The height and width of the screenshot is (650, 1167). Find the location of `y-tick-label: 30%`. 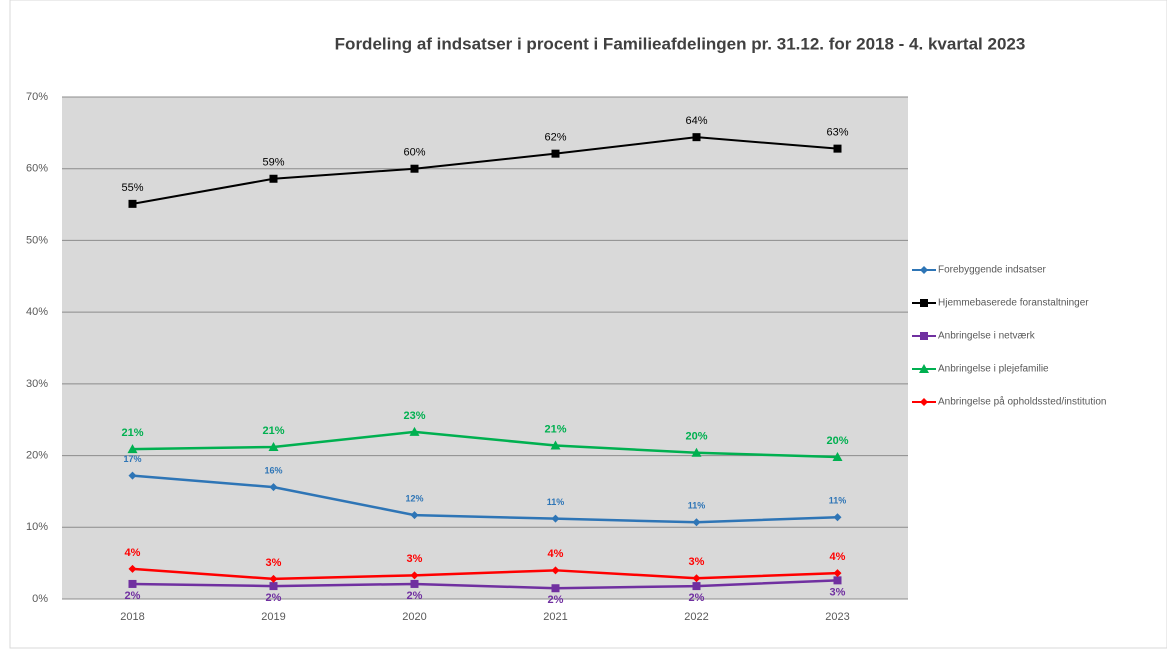

y-tick-label: 30% is located at coordinates (37, 384).